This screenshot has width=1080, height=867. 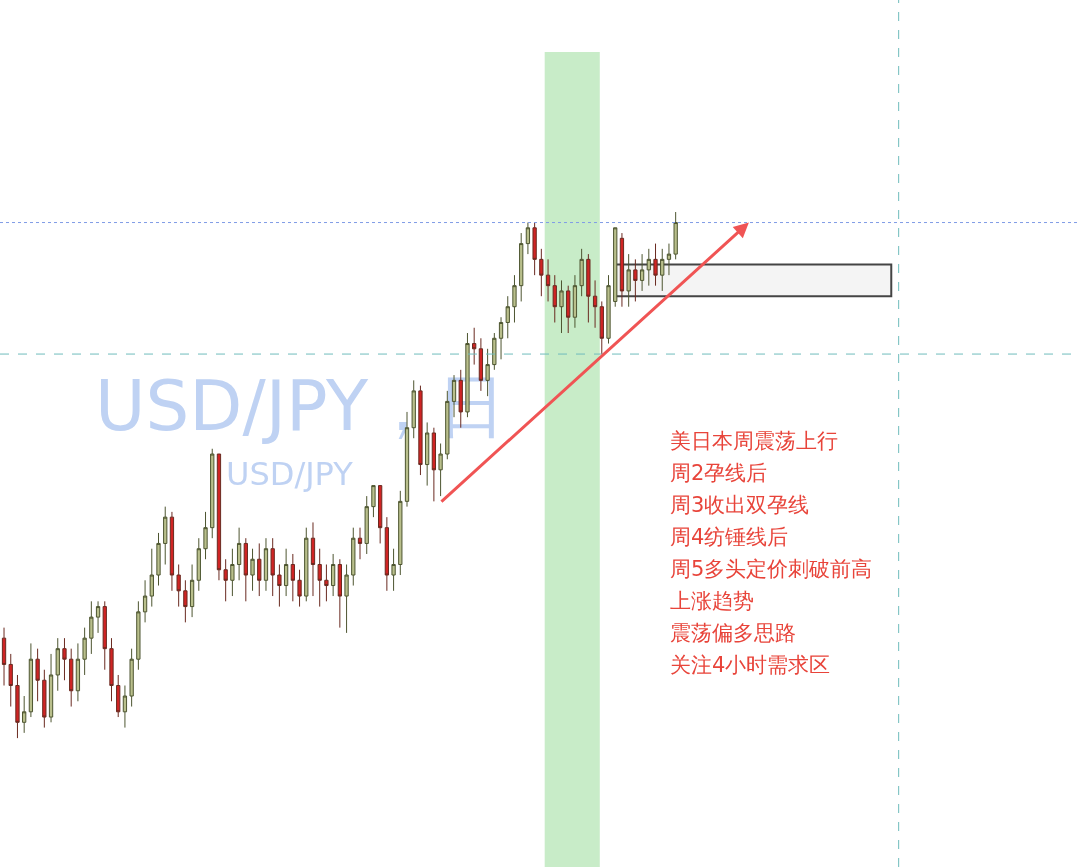 I want to click on annotation: 美日本周震荡上行, so click(x=754, y=441).